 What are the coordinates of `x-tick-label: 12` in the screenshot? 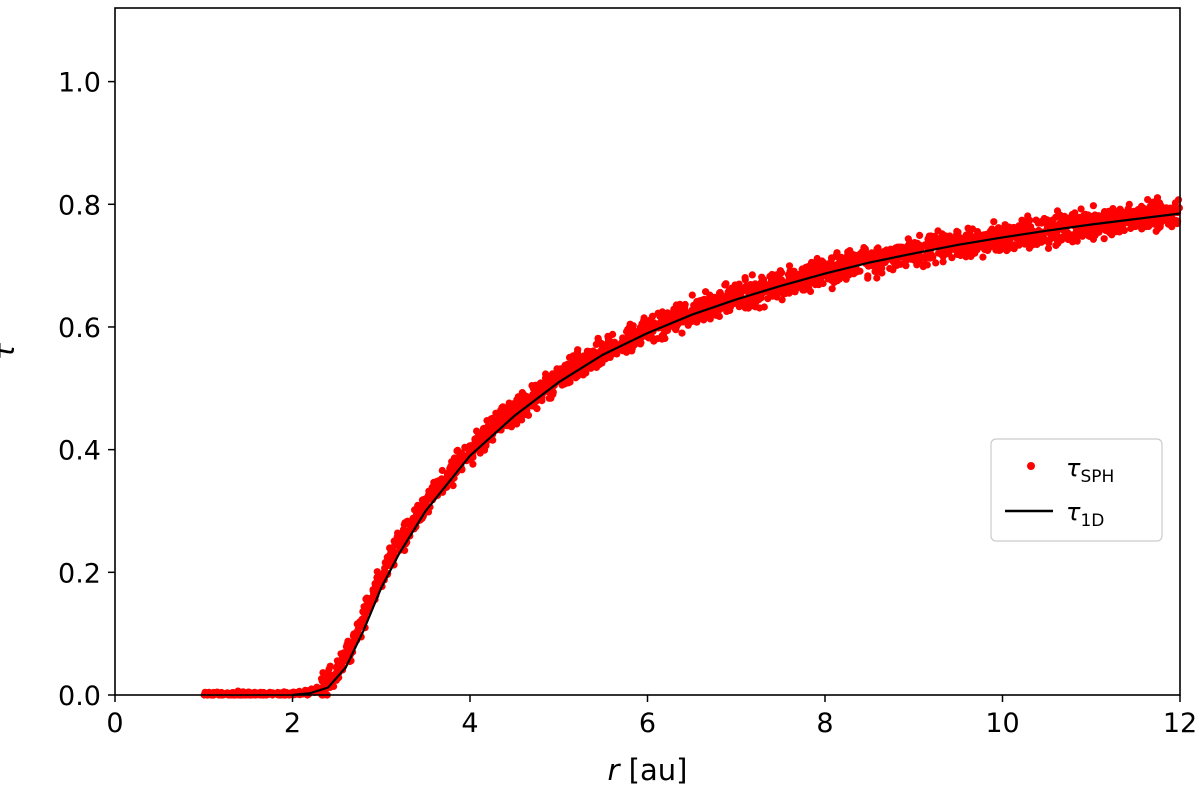 It's located at (1180, 723).